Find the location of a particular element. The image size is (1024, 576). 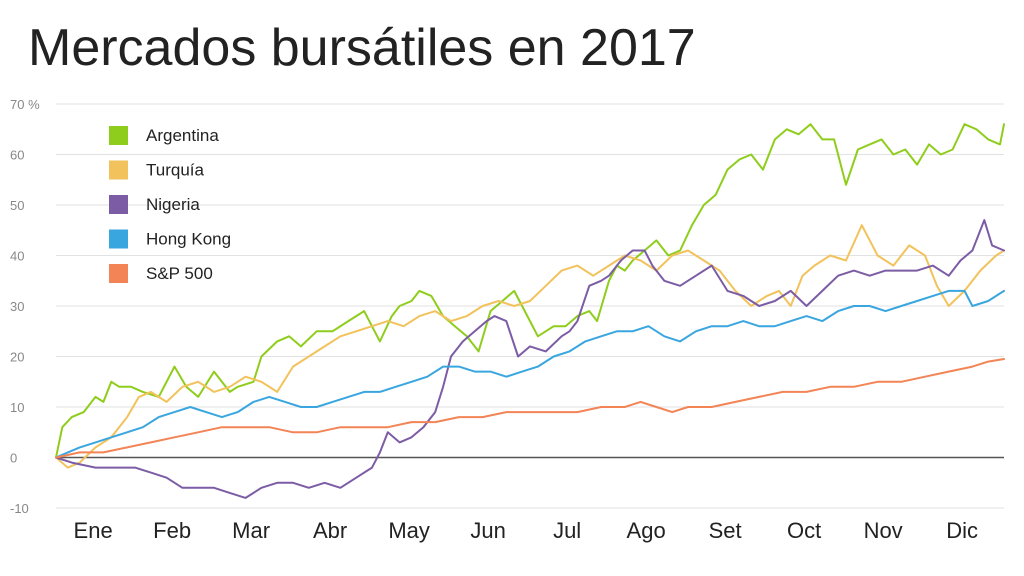

x-tick-label: Ene is located at coordinates (93, 530).